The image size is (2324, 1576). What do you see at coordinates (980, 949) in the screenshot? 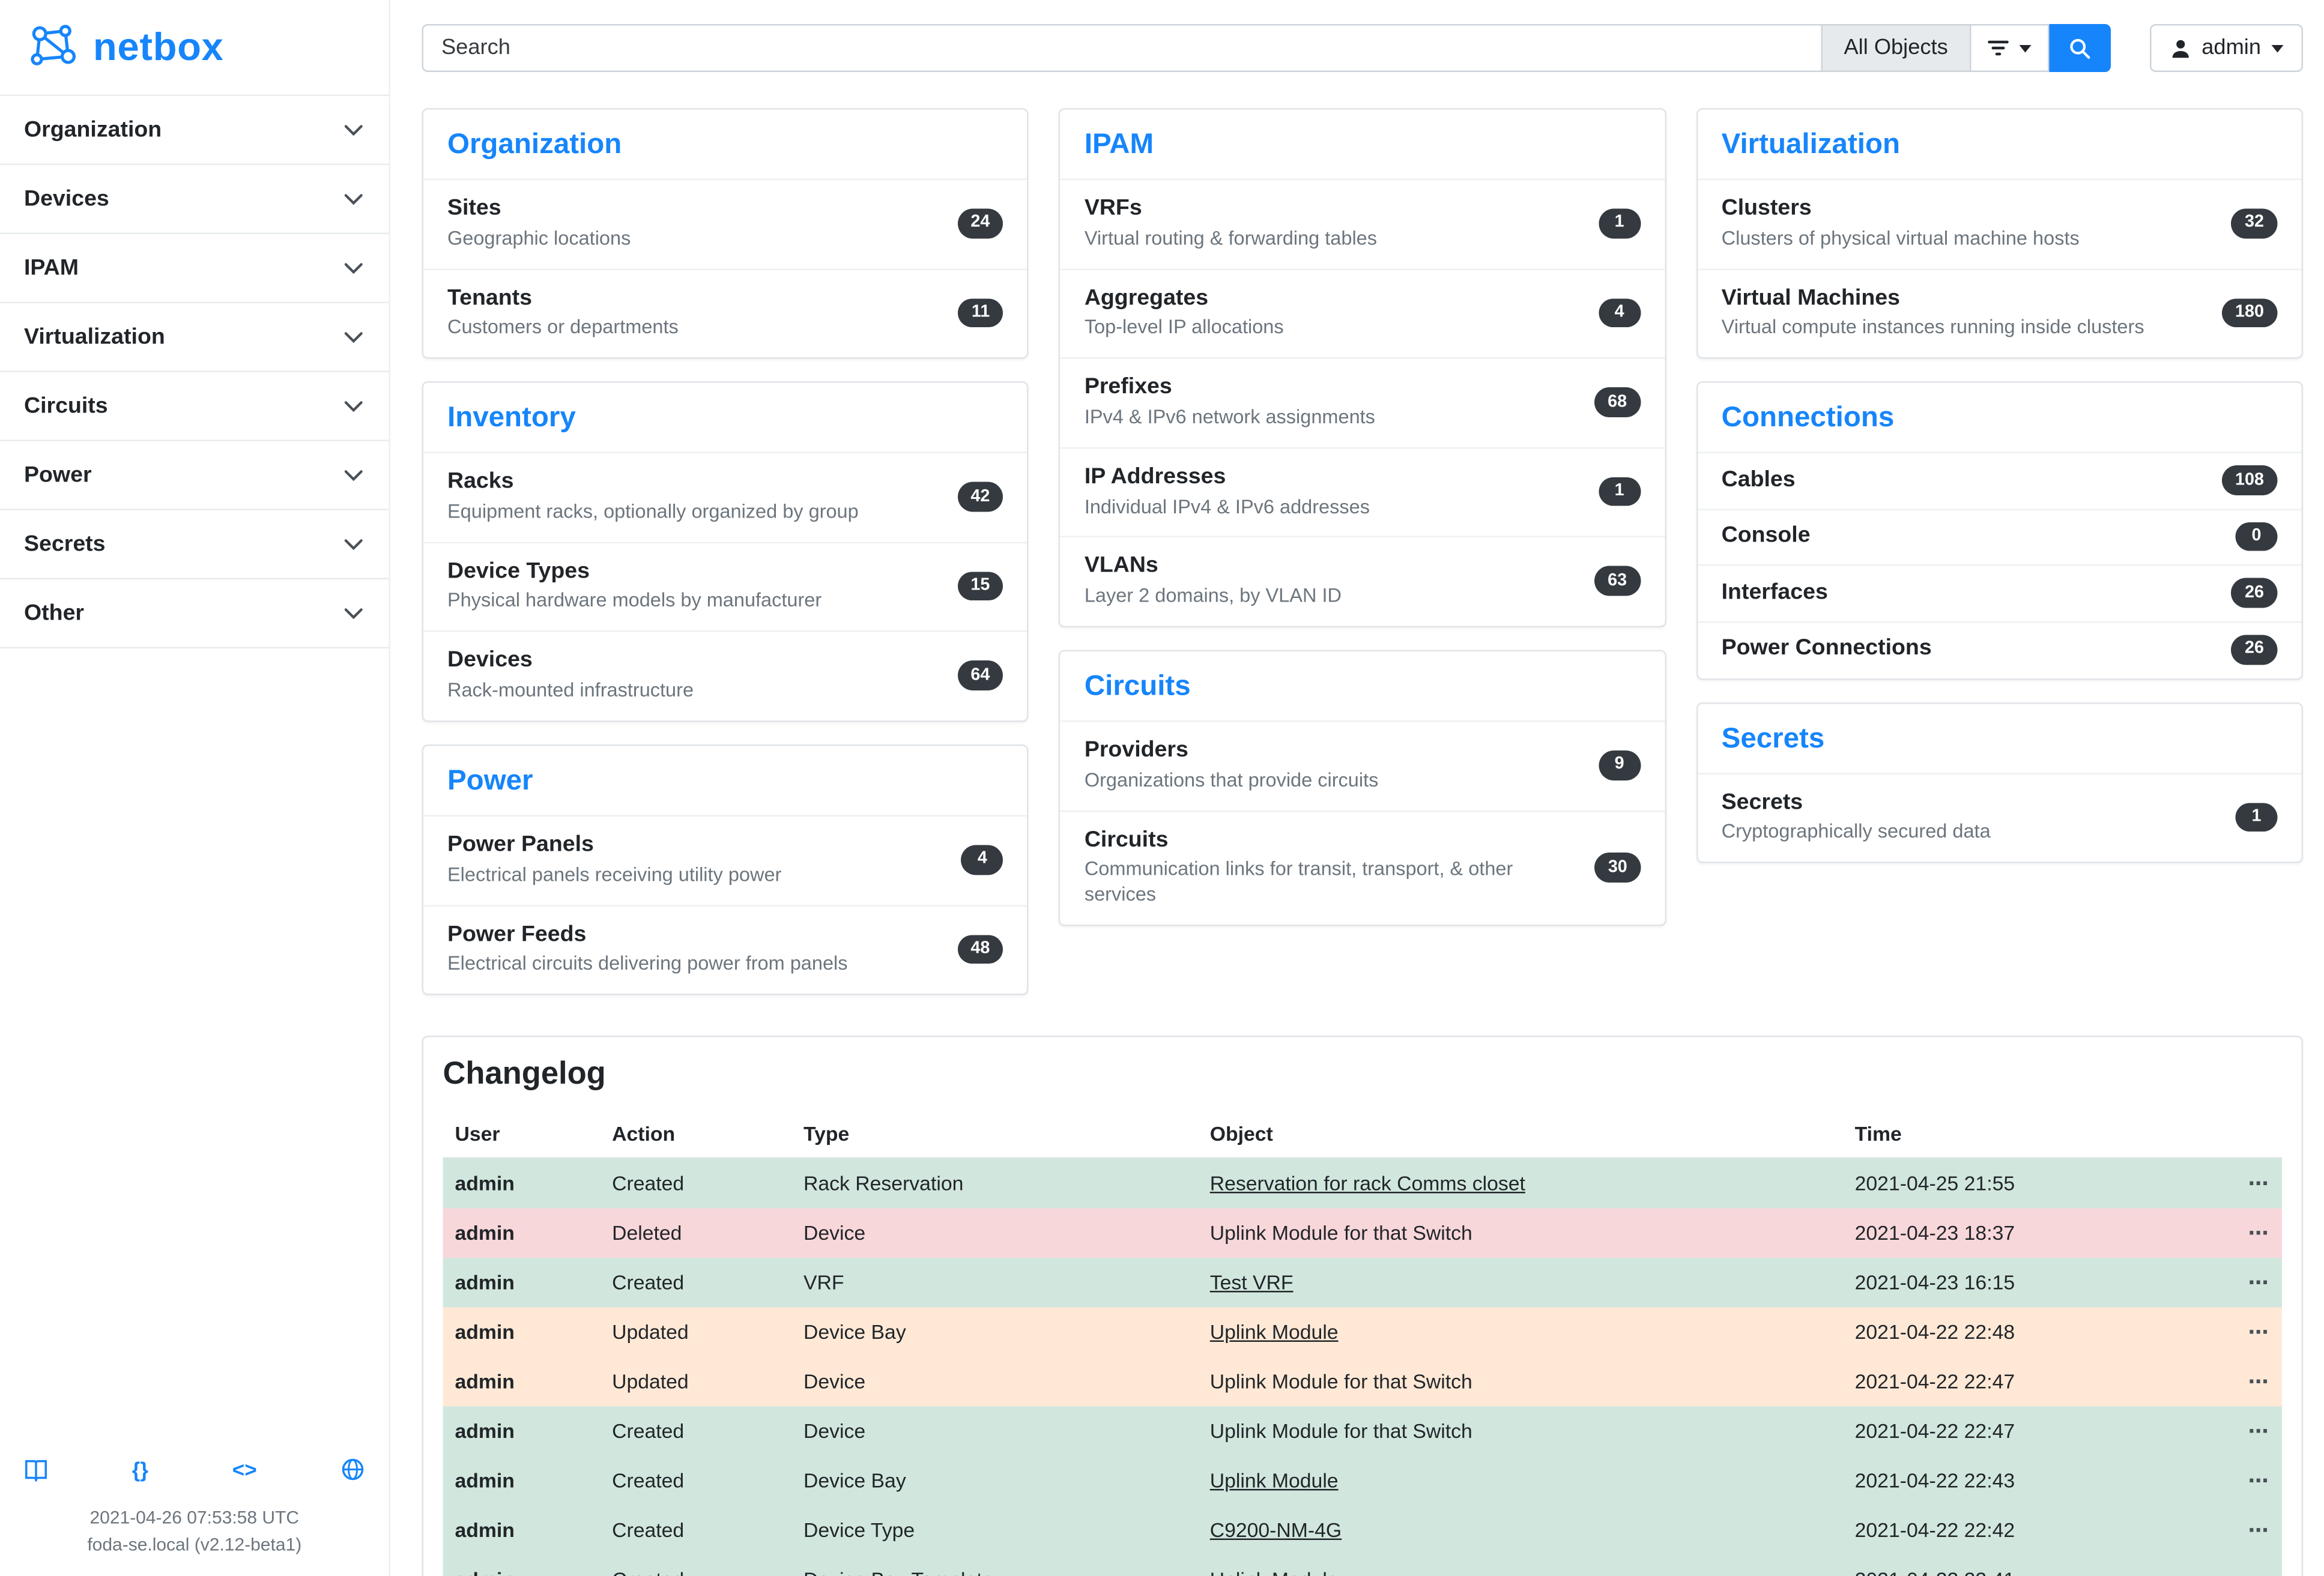
I see `count-badge: 48` at bounding box center [980, 949].